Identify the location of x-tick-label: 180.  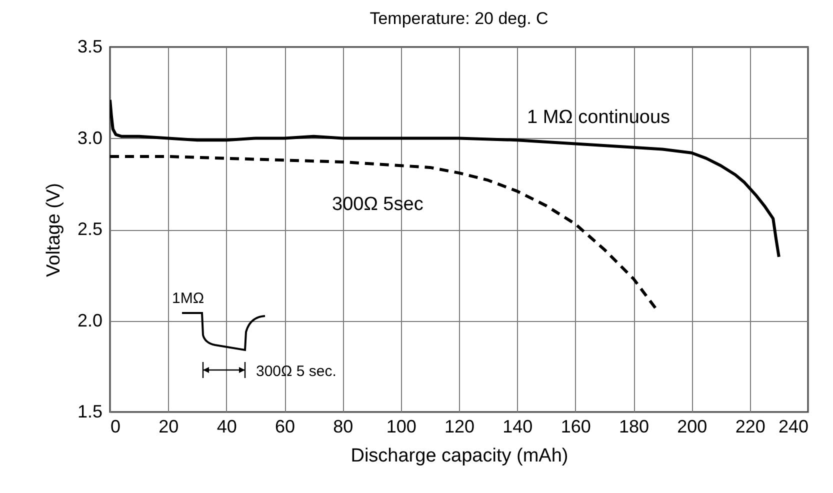
(634, 426).